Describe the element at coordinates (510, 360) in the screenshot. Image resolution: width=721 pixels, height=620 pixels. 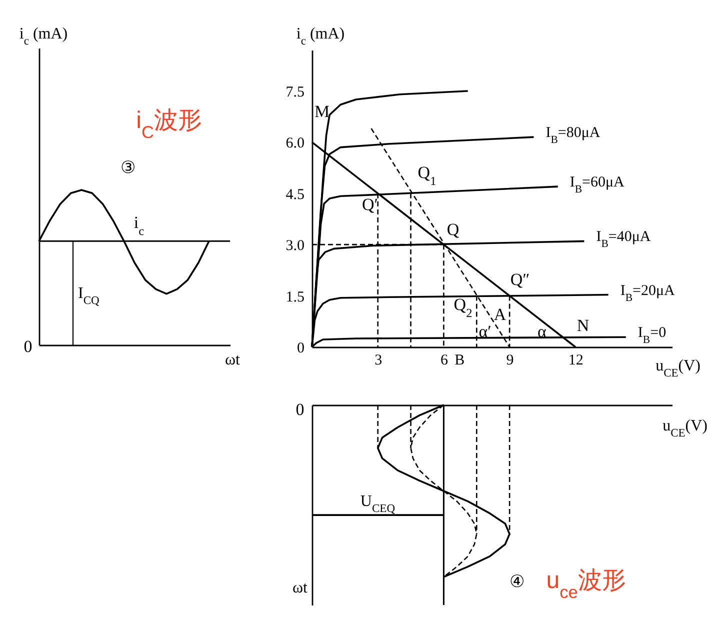
I see `x-tick-label: 9` at that location.